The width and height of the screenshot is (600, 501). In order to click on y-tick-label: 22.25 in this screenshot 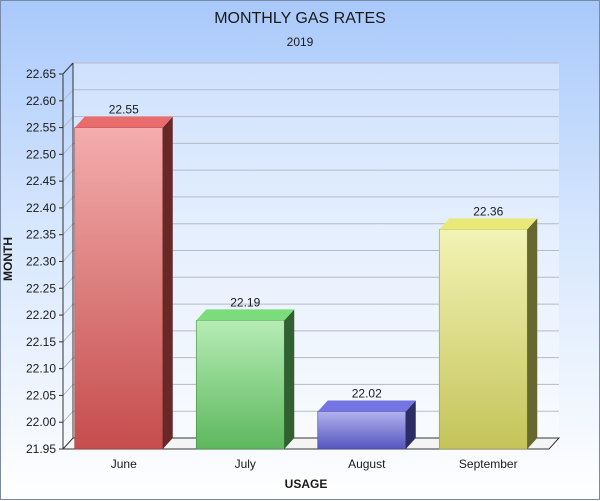, I will do `click(41, 288)`.